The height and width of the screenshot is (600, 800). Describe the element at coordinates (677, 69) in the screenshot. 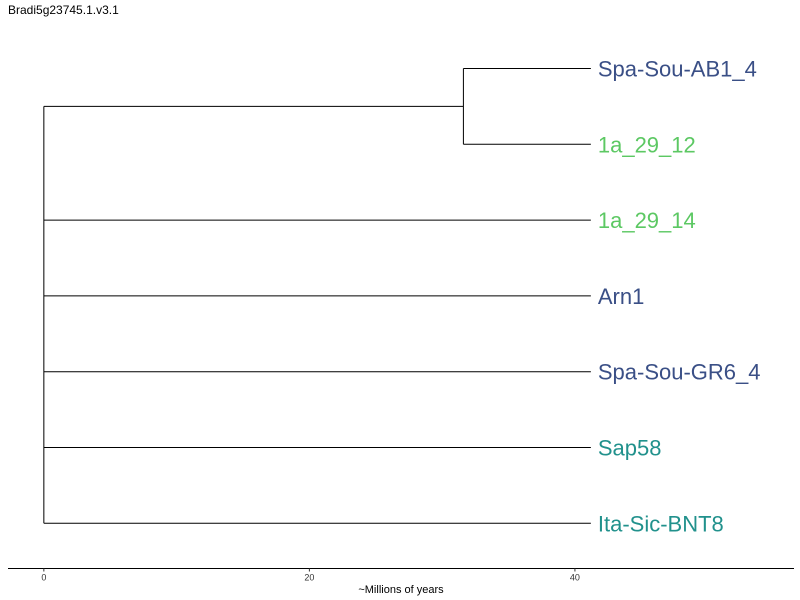

I see `tip-label: Spa-Sou-AB1_4` at that location.